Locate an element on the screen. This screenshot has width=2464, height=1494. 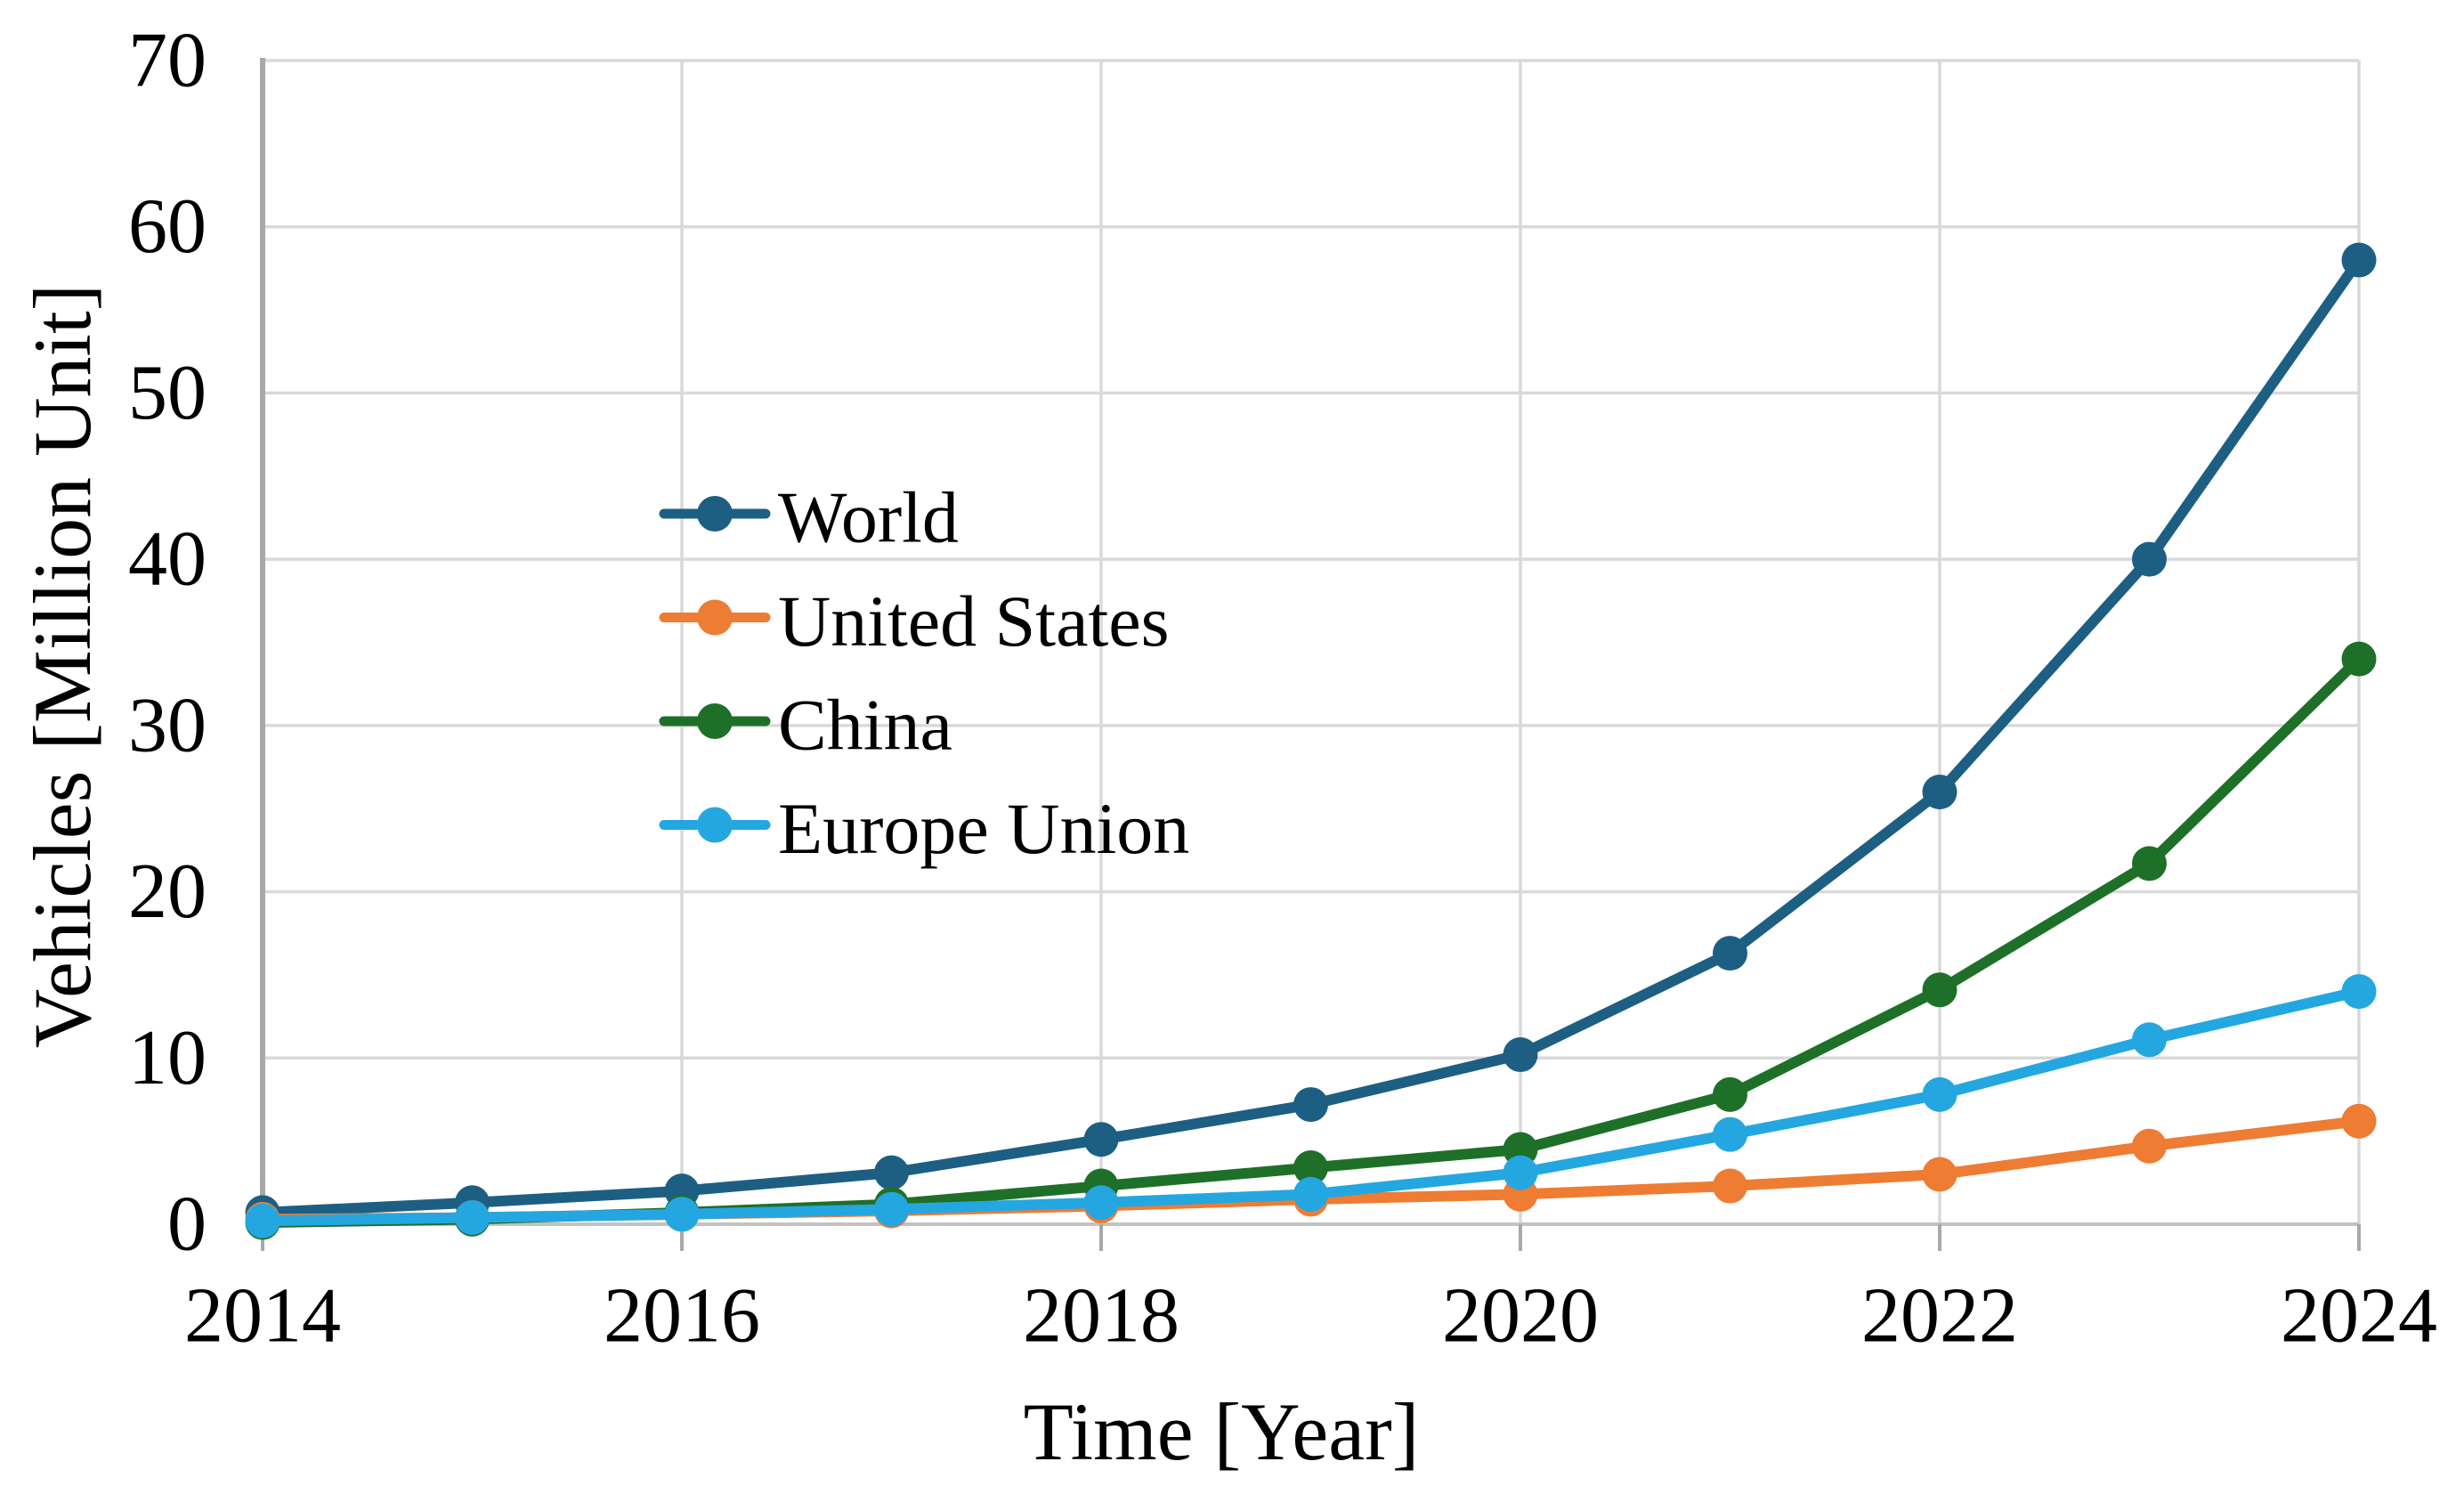
legend-label: World is located at coordinates (868, 517).